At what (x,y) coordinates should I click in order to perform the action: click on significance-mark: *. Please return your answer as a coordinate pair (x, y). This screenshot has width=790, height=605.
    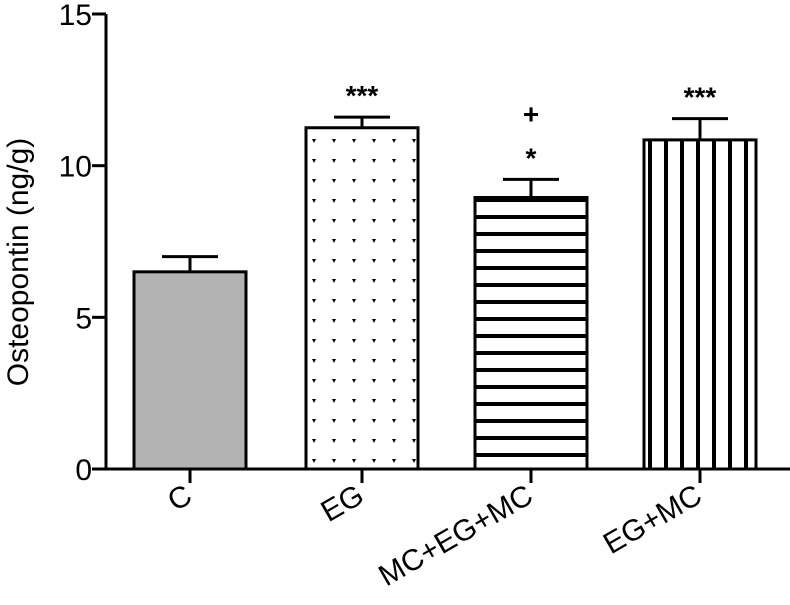
    Looking at the image, I should click on (531, 157).